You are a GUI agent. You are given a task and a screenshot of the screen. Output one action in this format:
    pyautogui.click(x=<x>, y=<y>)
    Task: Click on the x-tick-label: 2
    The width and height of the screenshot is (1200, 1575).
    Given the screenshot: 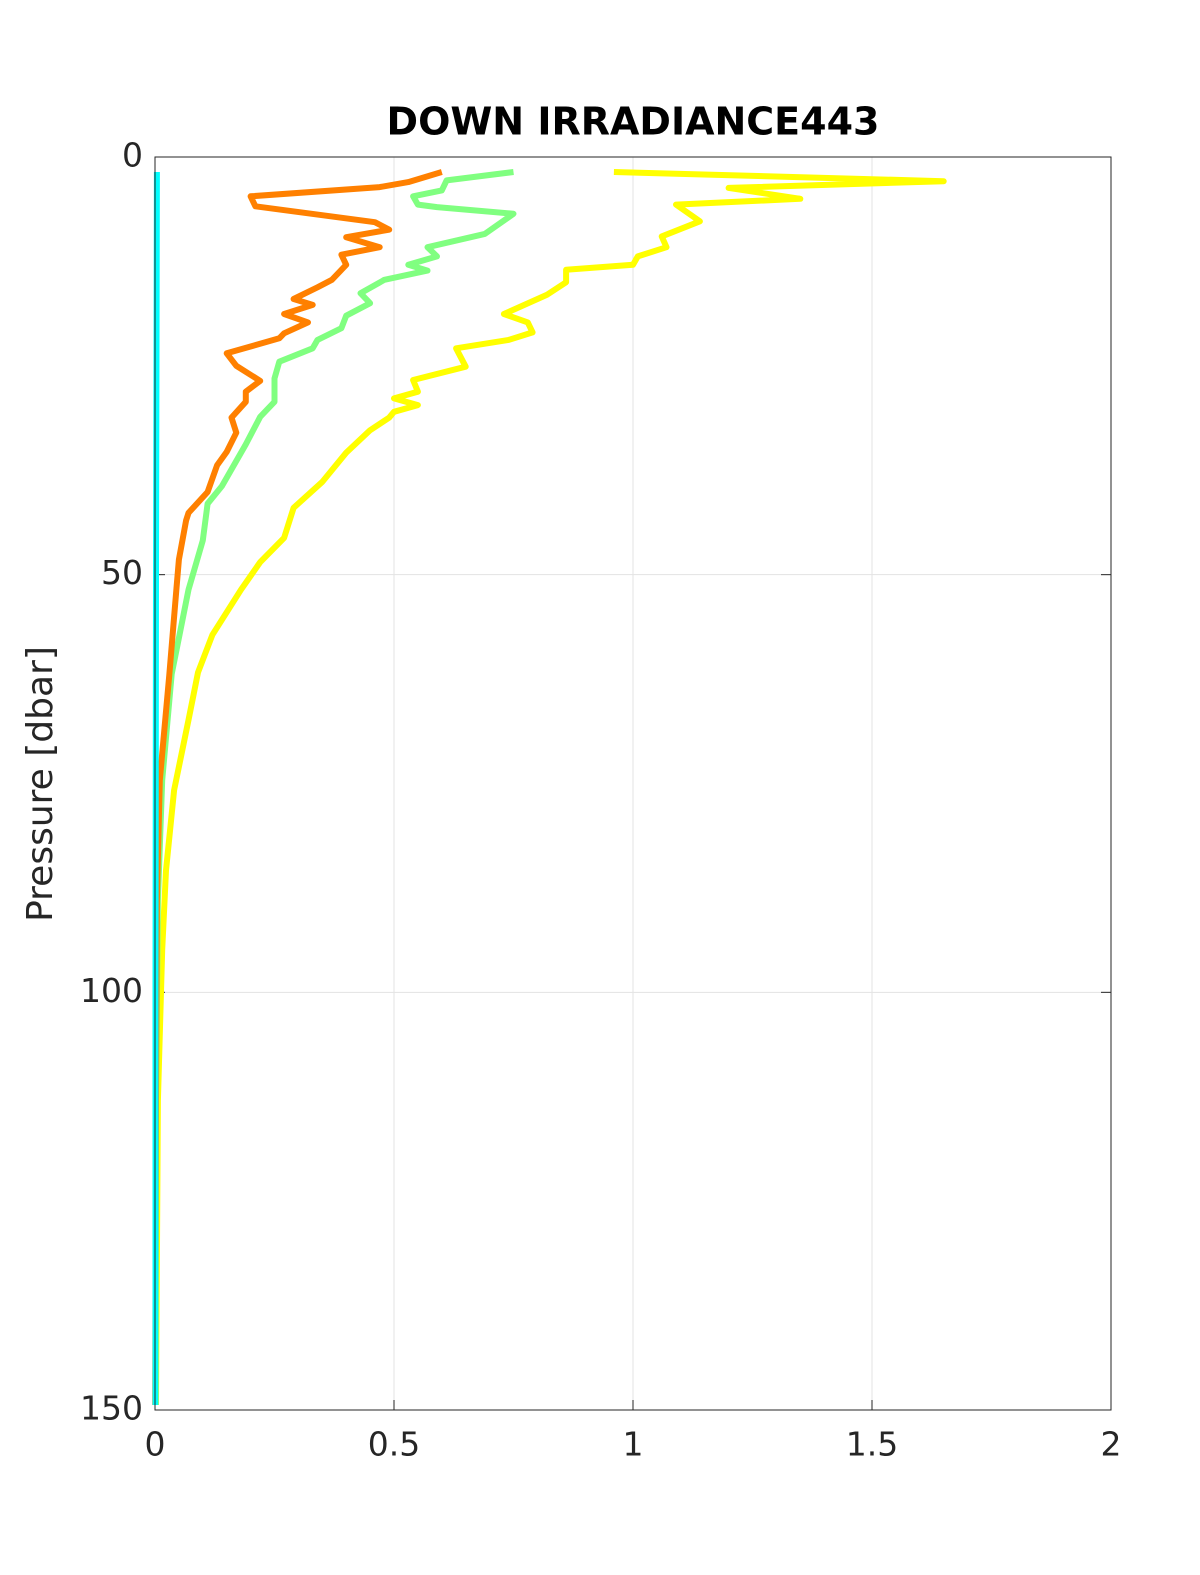 What is the action you would take?
    pyautogui.click(x=1111, y=1444)
    